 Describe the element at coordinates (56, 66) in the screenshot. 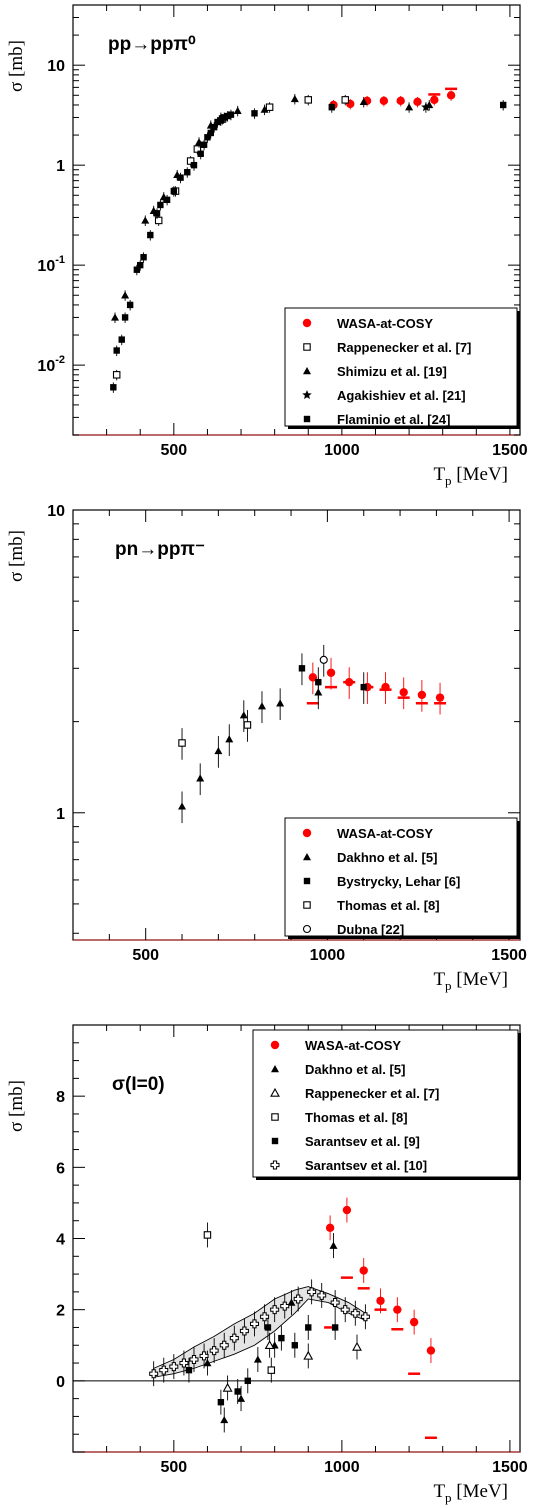

I see `y-tick-label: 10` at that location.